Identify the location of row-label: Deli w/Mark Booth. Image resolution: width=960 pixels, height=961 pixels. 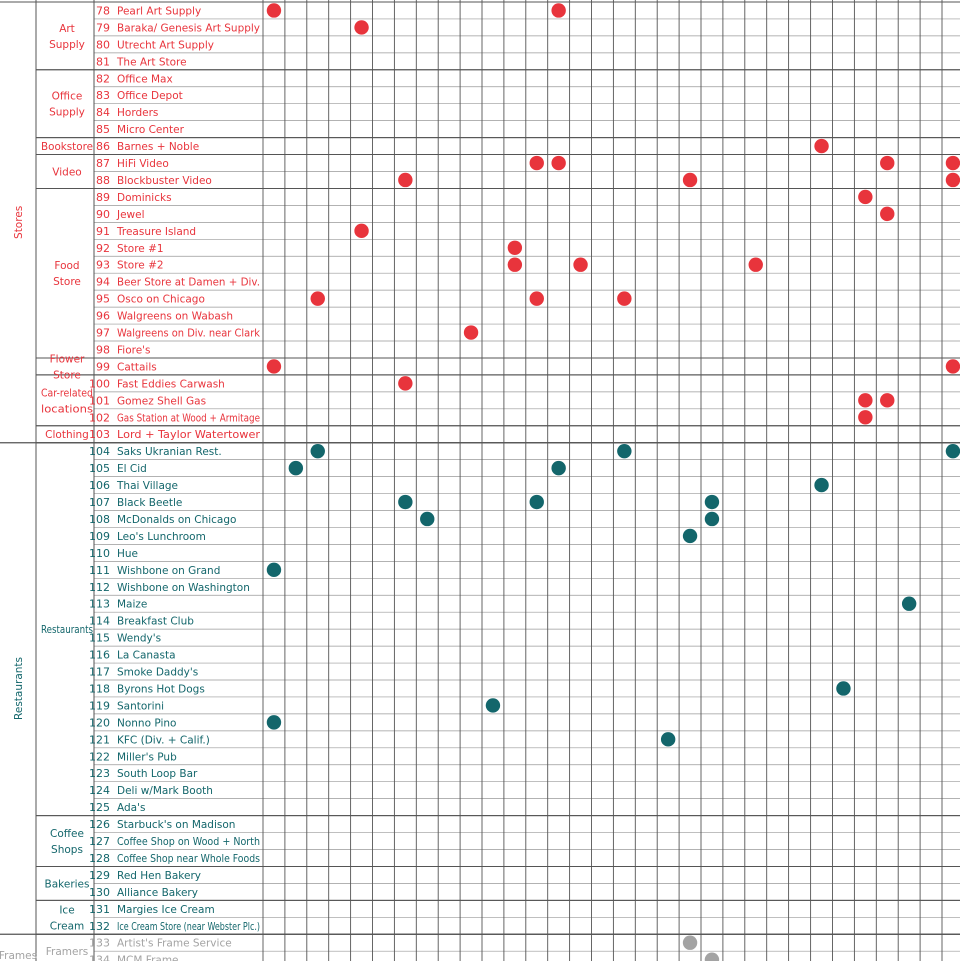
(165, 791).